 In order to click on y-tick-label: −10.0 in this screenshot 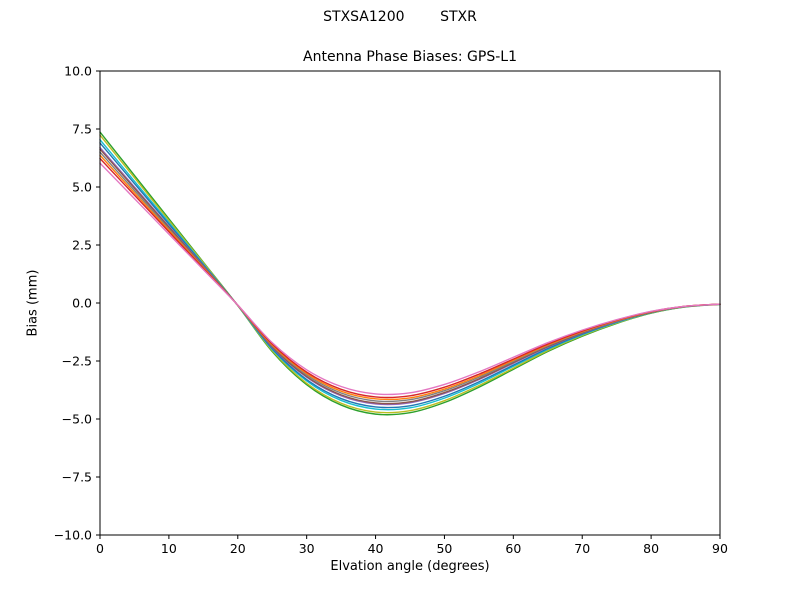, I will do `click(73, 535)`.